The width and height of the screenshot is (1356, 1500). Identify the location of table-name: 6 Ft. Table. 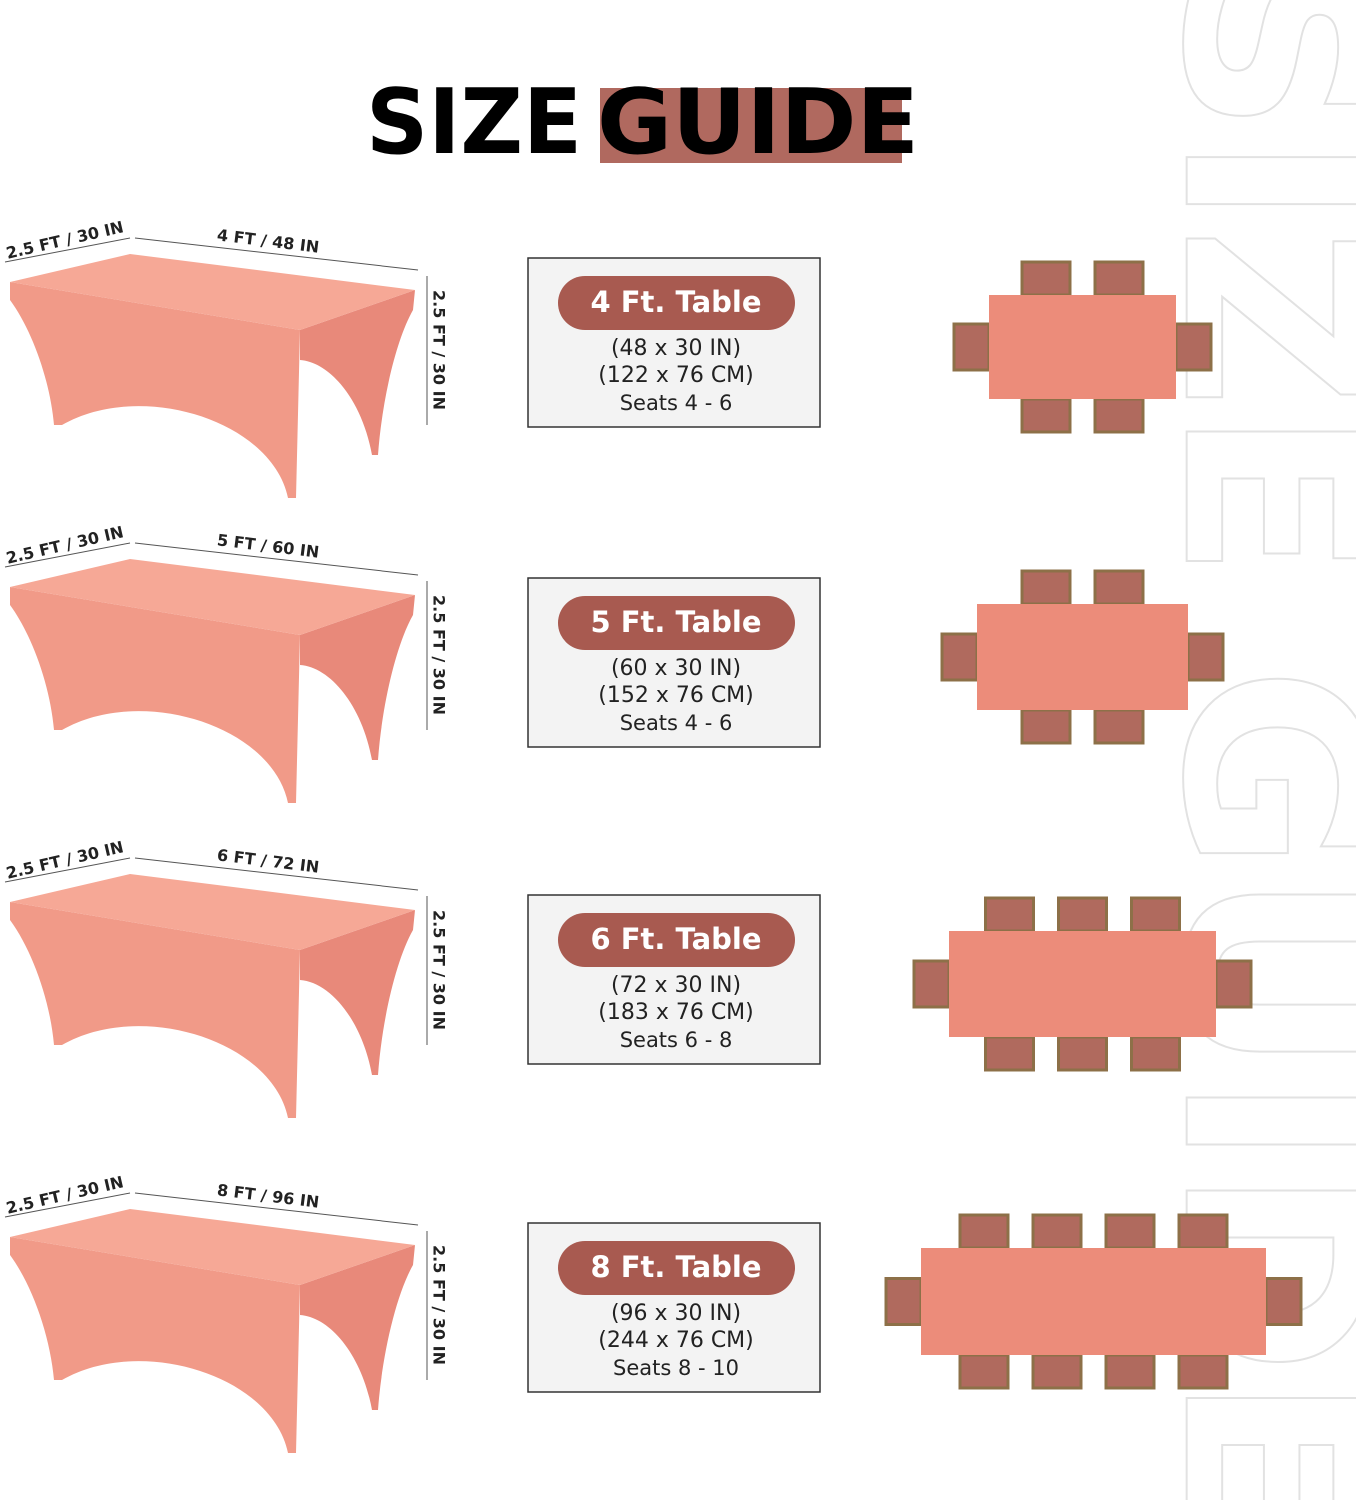
(675, 939).